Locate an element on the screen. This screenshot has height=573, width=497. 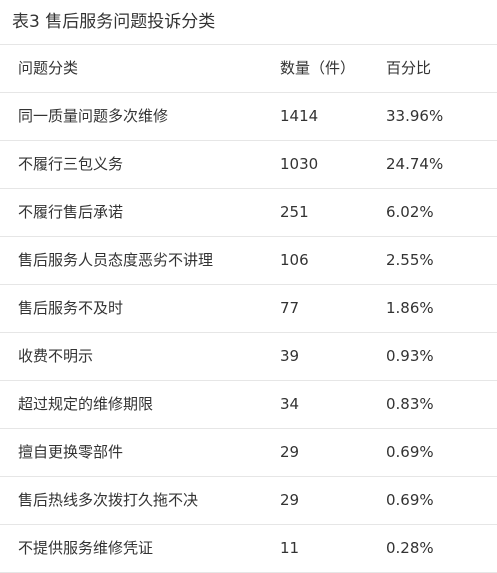
count-cell: 11 is located at coordinates (290, 548).